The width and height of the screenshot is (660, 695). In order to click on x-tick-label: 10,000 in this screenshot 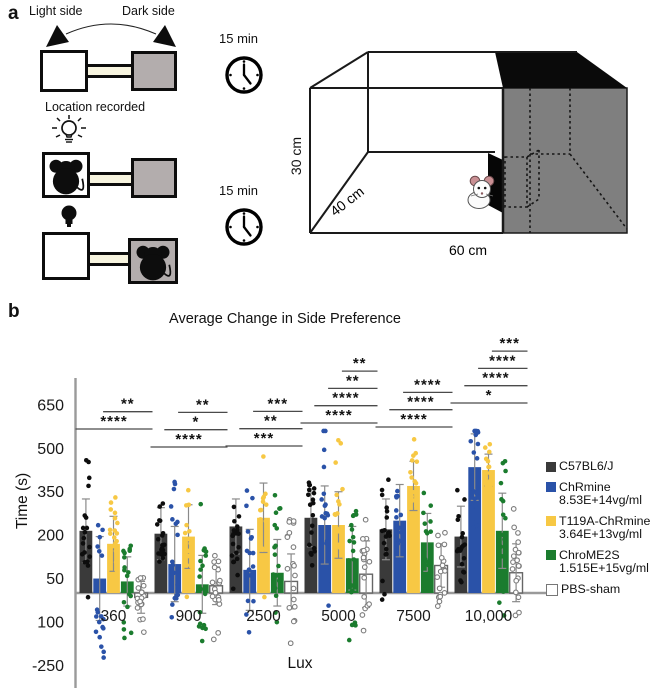, I will do `click(489, 616)`.